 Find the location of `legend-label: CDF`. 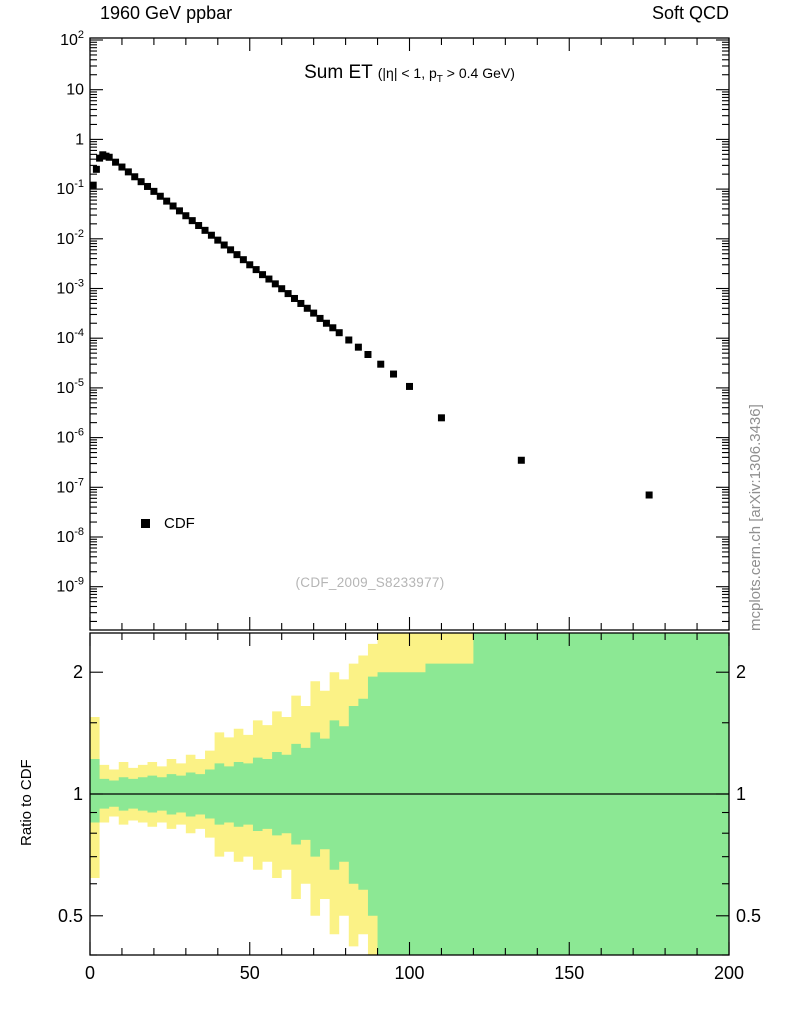

legend-label: CDF is located at coordinates (179, 523).